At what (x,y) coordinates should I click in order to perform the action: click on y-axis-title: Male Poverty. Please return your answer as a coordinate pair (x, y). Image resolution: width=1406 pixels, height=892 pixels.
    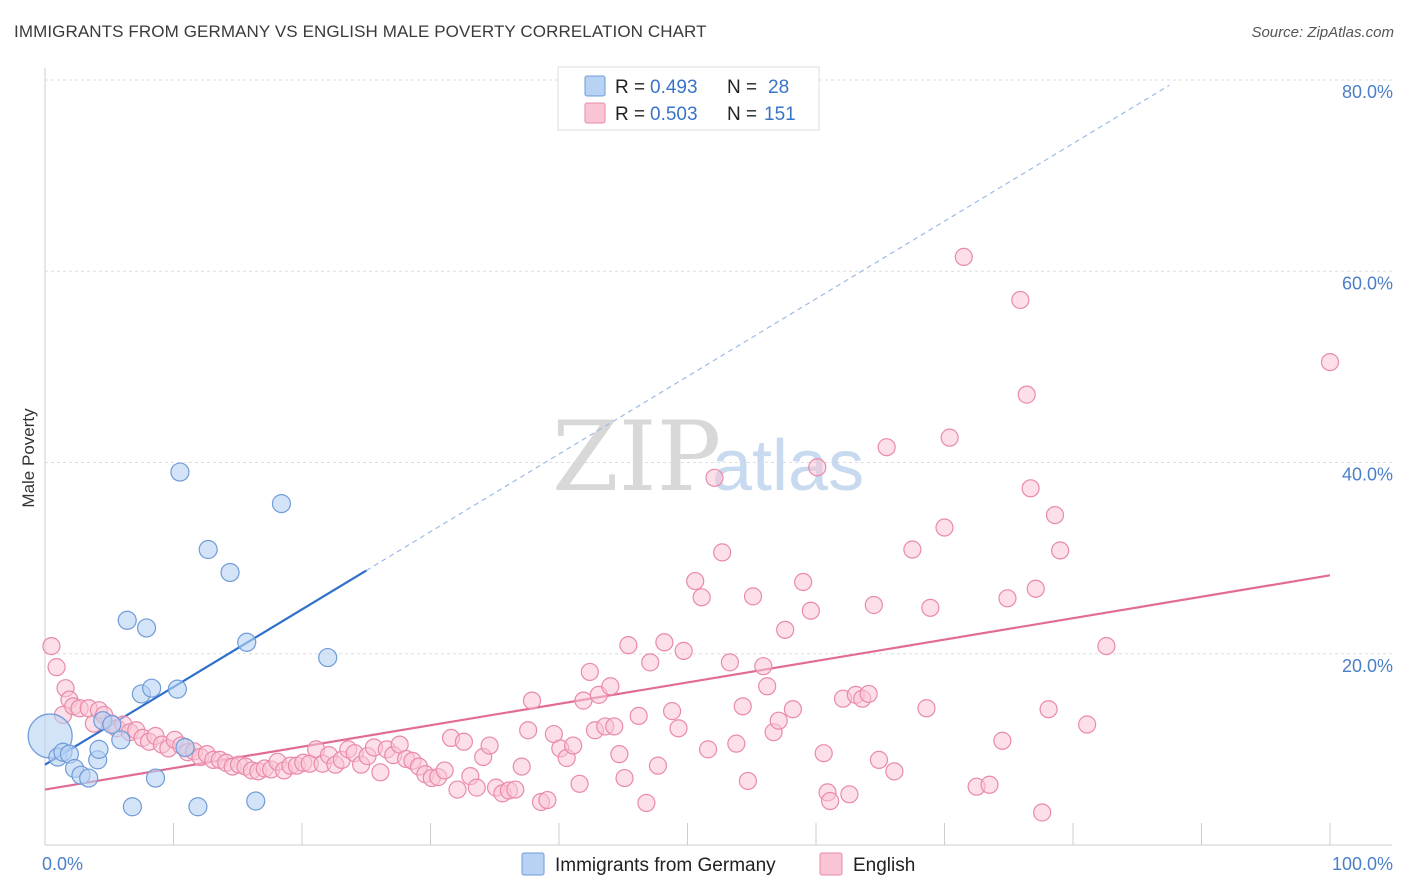
    Looking at the image, I should click on (28, 458).